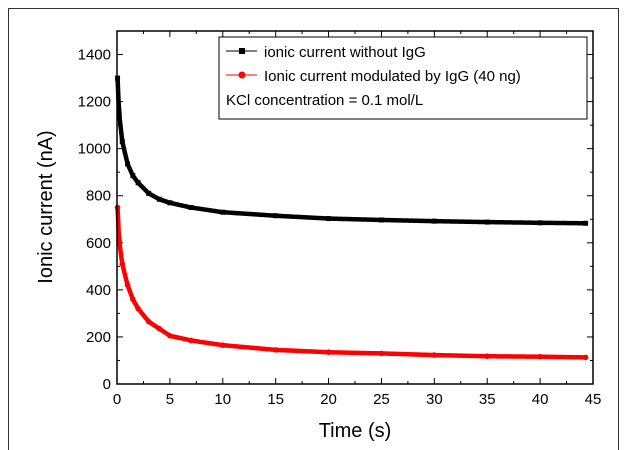 The width and height of the screenshot is (627, 450). What do you see at coordinates (242, 75) in the screenshot?
I see `legend-marker-circle` at bounding box center [242, 75].